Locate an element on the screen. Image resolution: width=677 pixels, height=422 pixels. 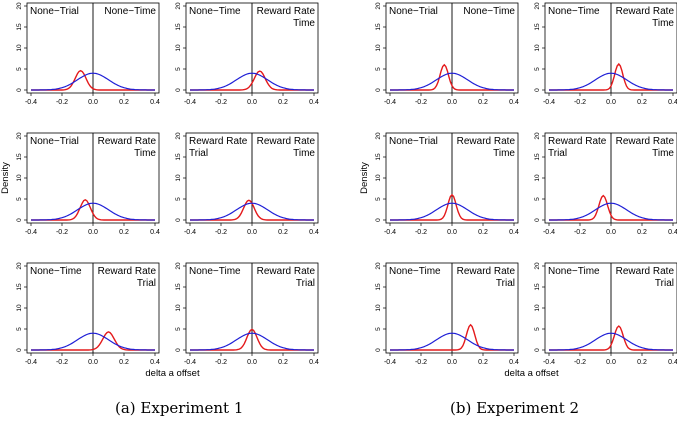
condition-label-left: Reward Rate is located at coordinates (218, 141).